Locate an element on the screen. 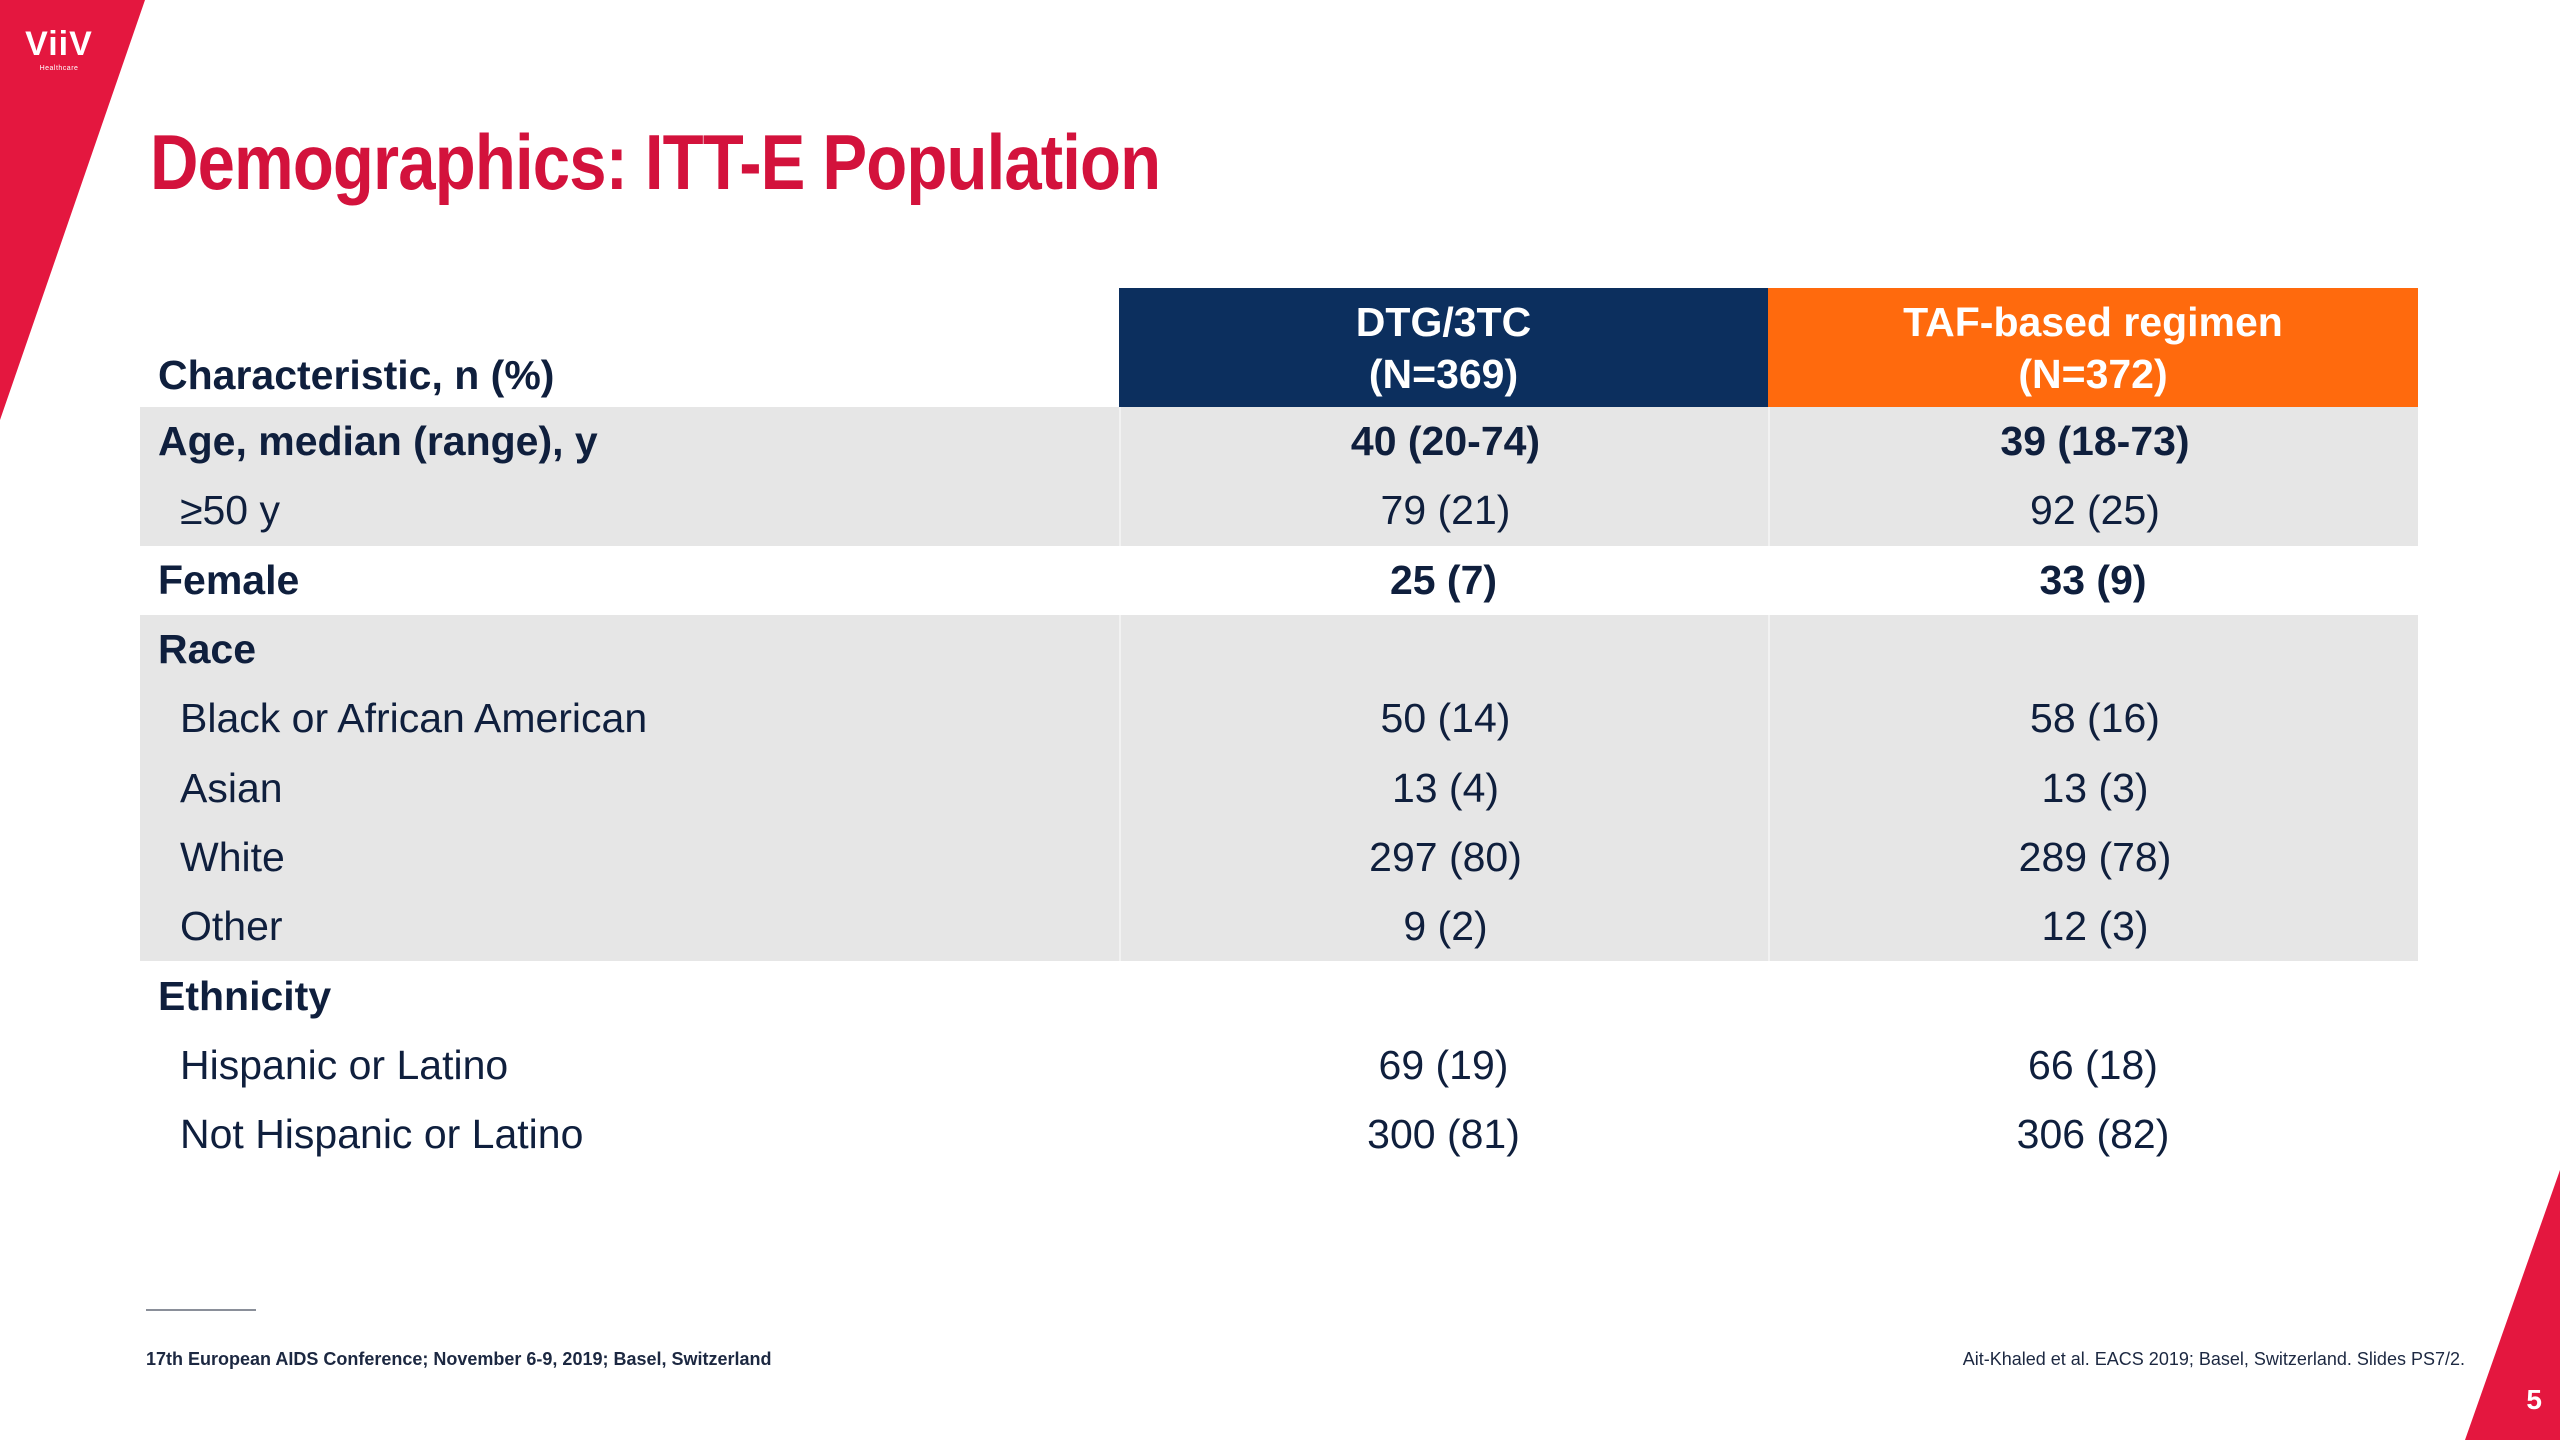  row-value-taf: 306 (82) is located at coordinates (2093, 1134).